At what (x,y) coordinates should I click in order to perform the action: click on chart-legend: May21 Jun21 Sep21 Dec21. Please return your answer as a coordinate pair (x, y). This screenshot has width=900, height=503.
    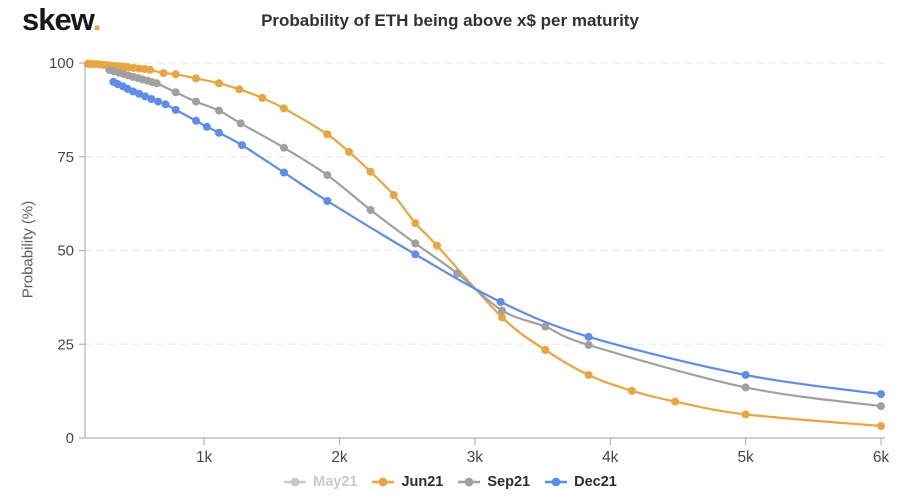
    Looking at the image, I should click on (450, 482).